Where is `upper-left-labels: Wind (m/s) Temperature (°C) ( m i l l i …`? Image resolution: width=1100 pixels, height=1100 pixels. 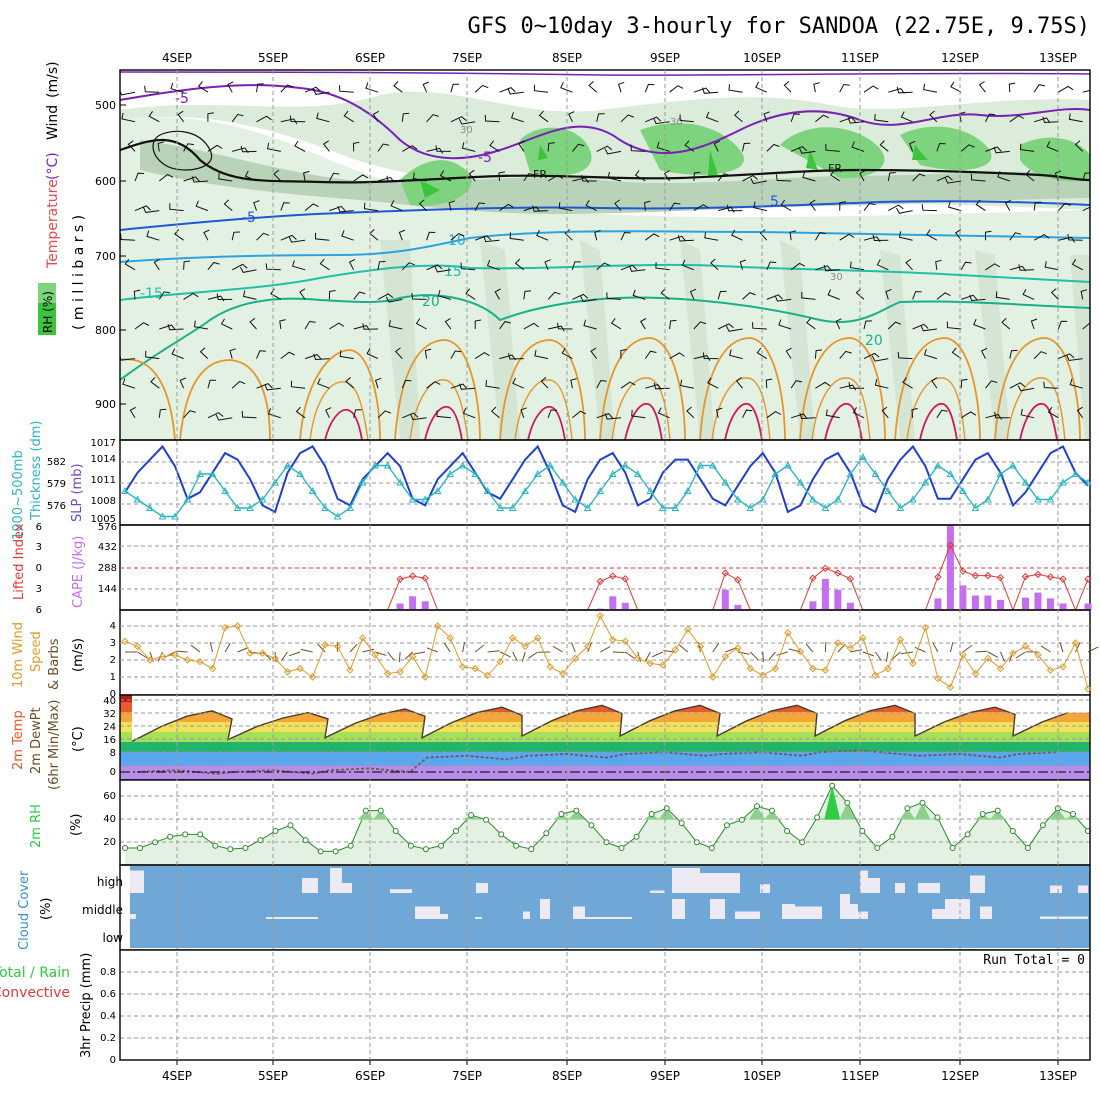
upper-left-labels: Wind (m/s) Temperature (°C) ( m i l l i … is located at coordinates (62, 198).